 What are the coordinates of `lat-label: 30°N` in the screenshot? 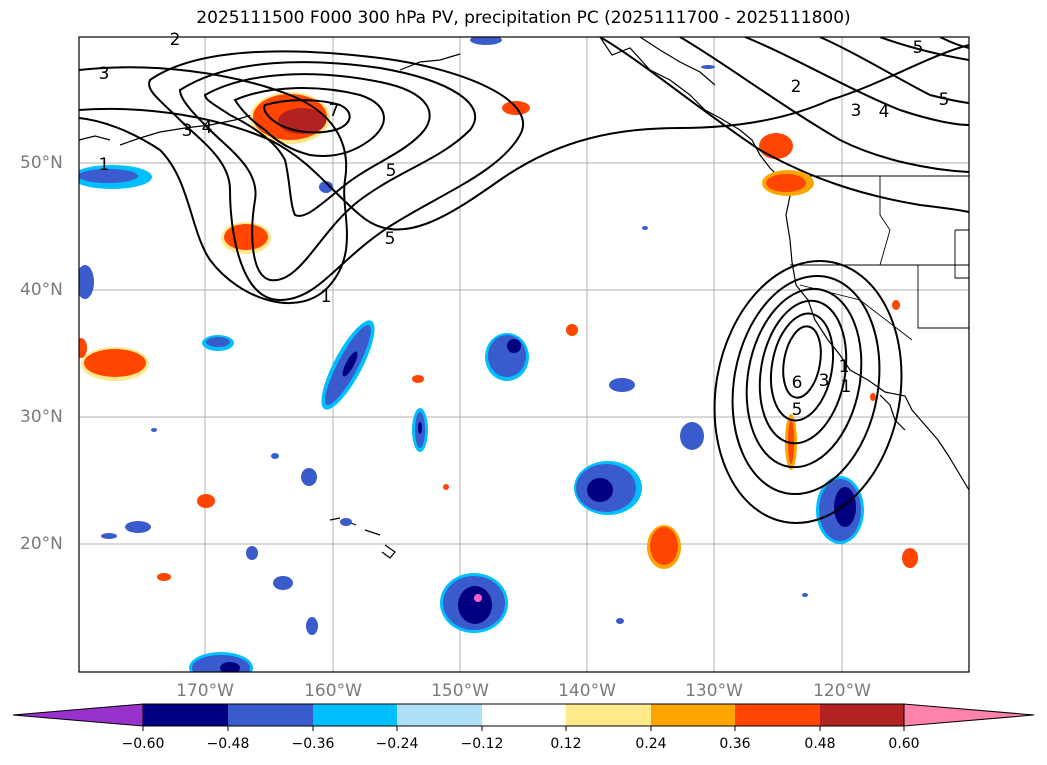 It's located at (41, 417).